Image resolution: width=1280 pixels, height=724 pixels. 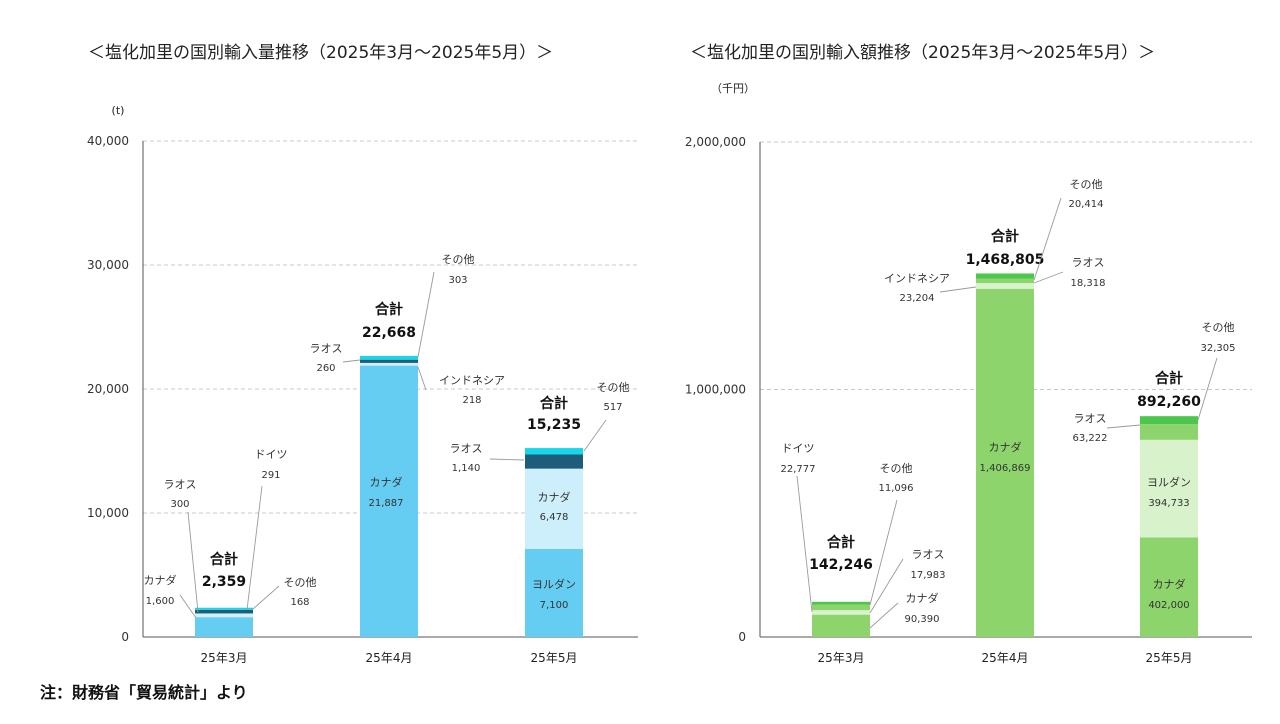 What do you see at coordinates (1088, 283) in the screenshot?
I see `data-label: 18,318` at bounding box center [1088, 283].